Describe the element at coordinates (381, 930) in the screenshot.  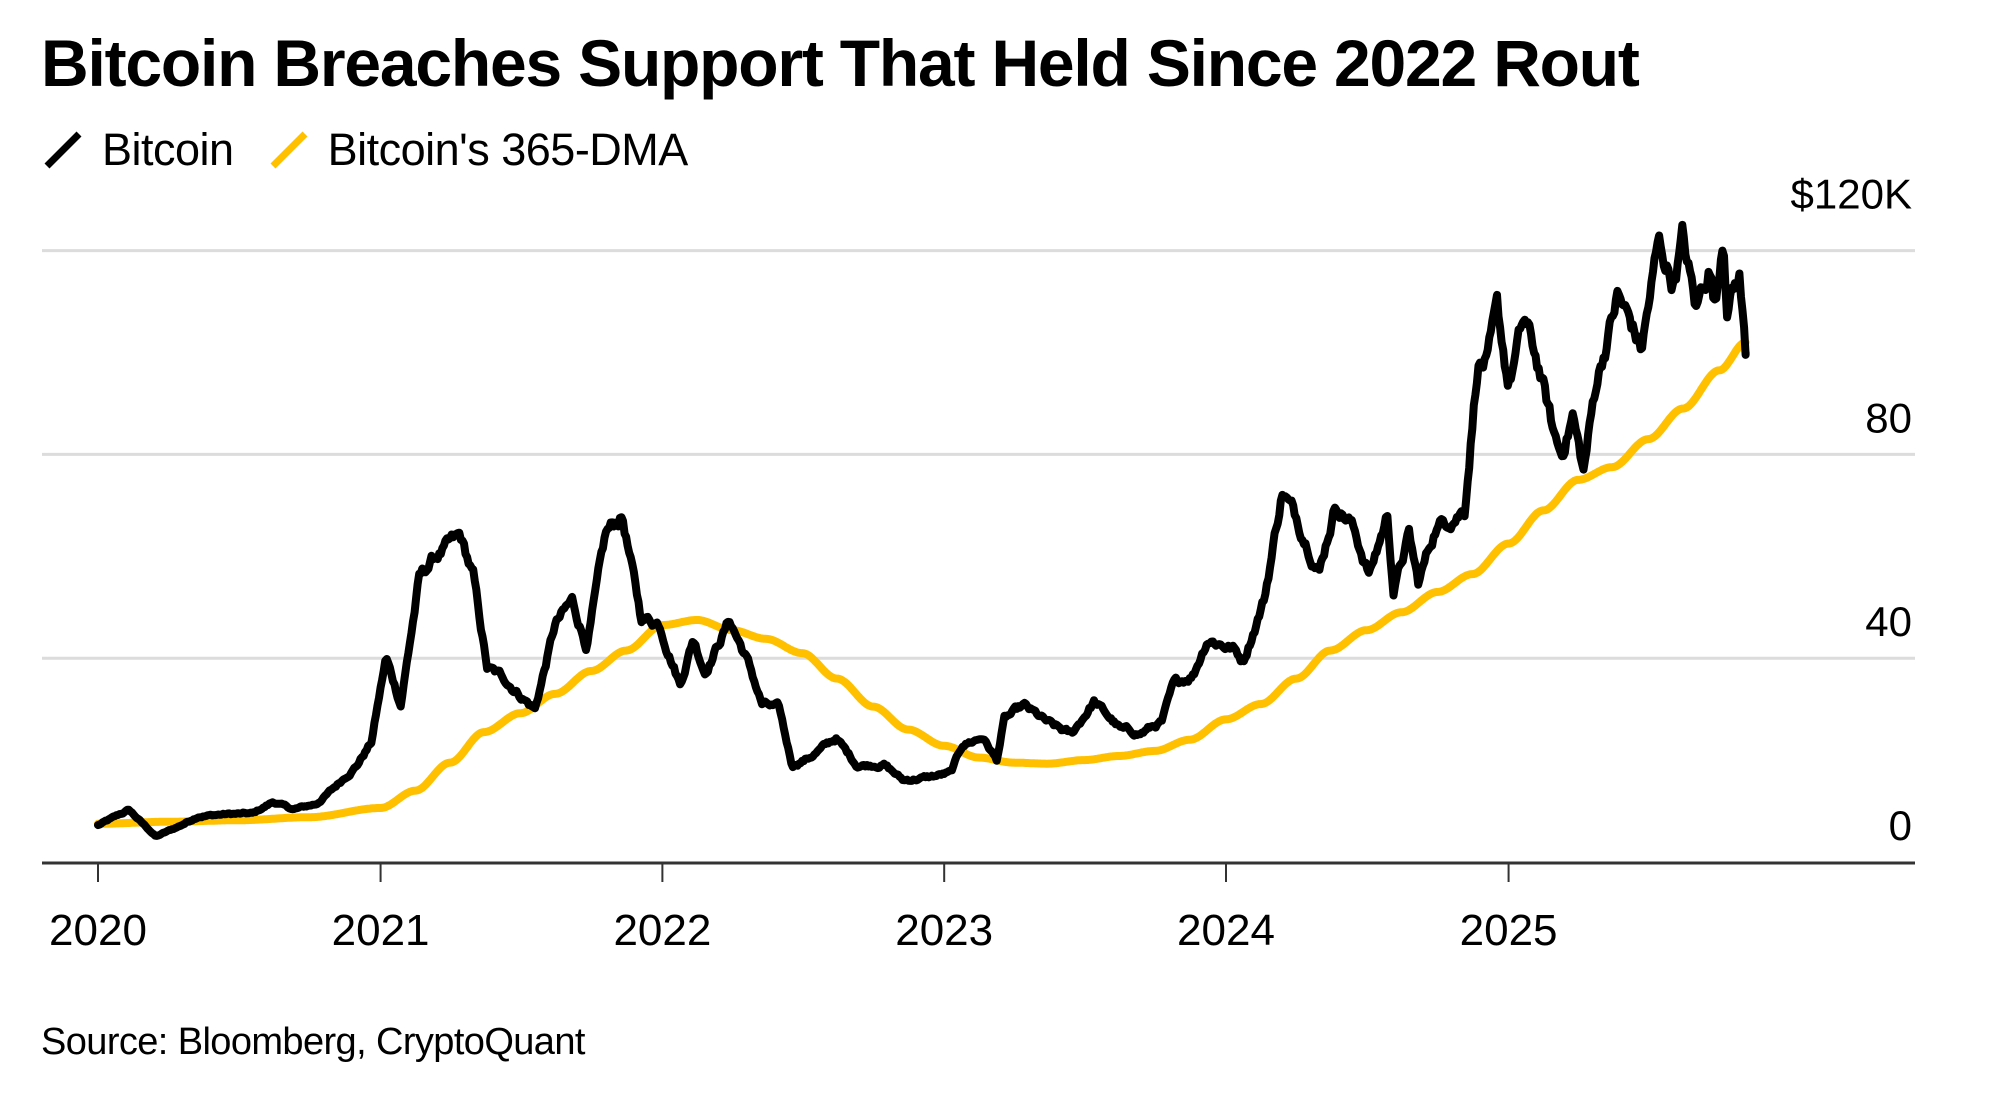
I see `x-tick-label-2021: 2021` at that location.